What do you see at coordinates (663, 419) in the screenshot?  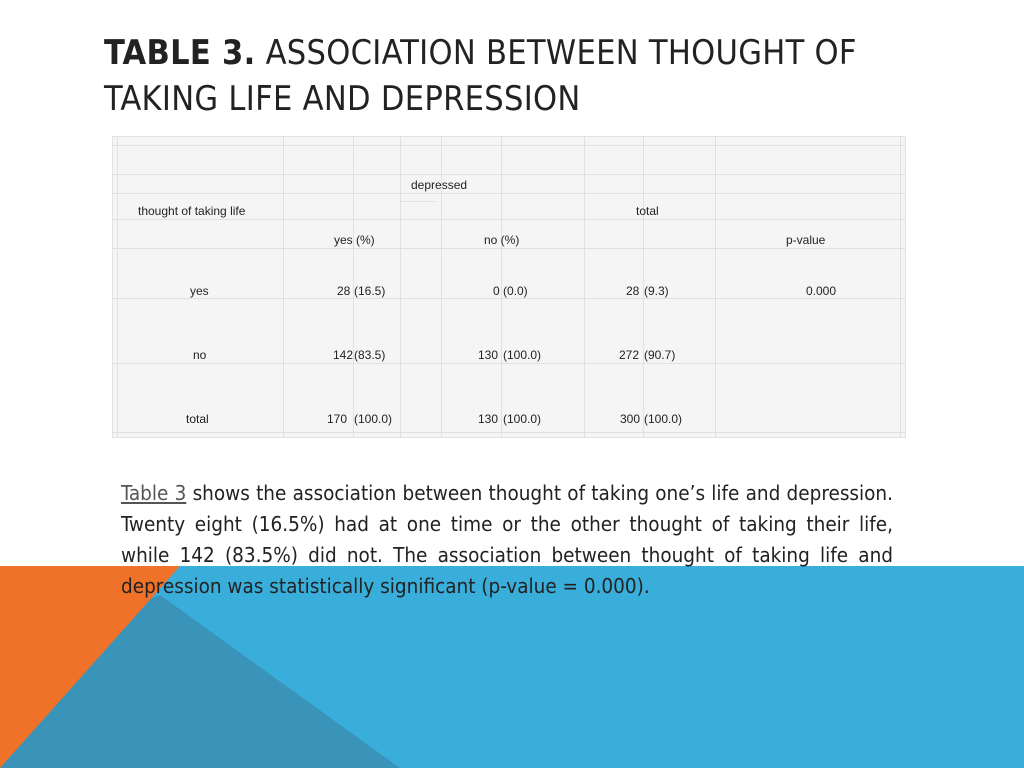 I see `cell-total-pct: (100.0)` at bounding box center [663, 419].